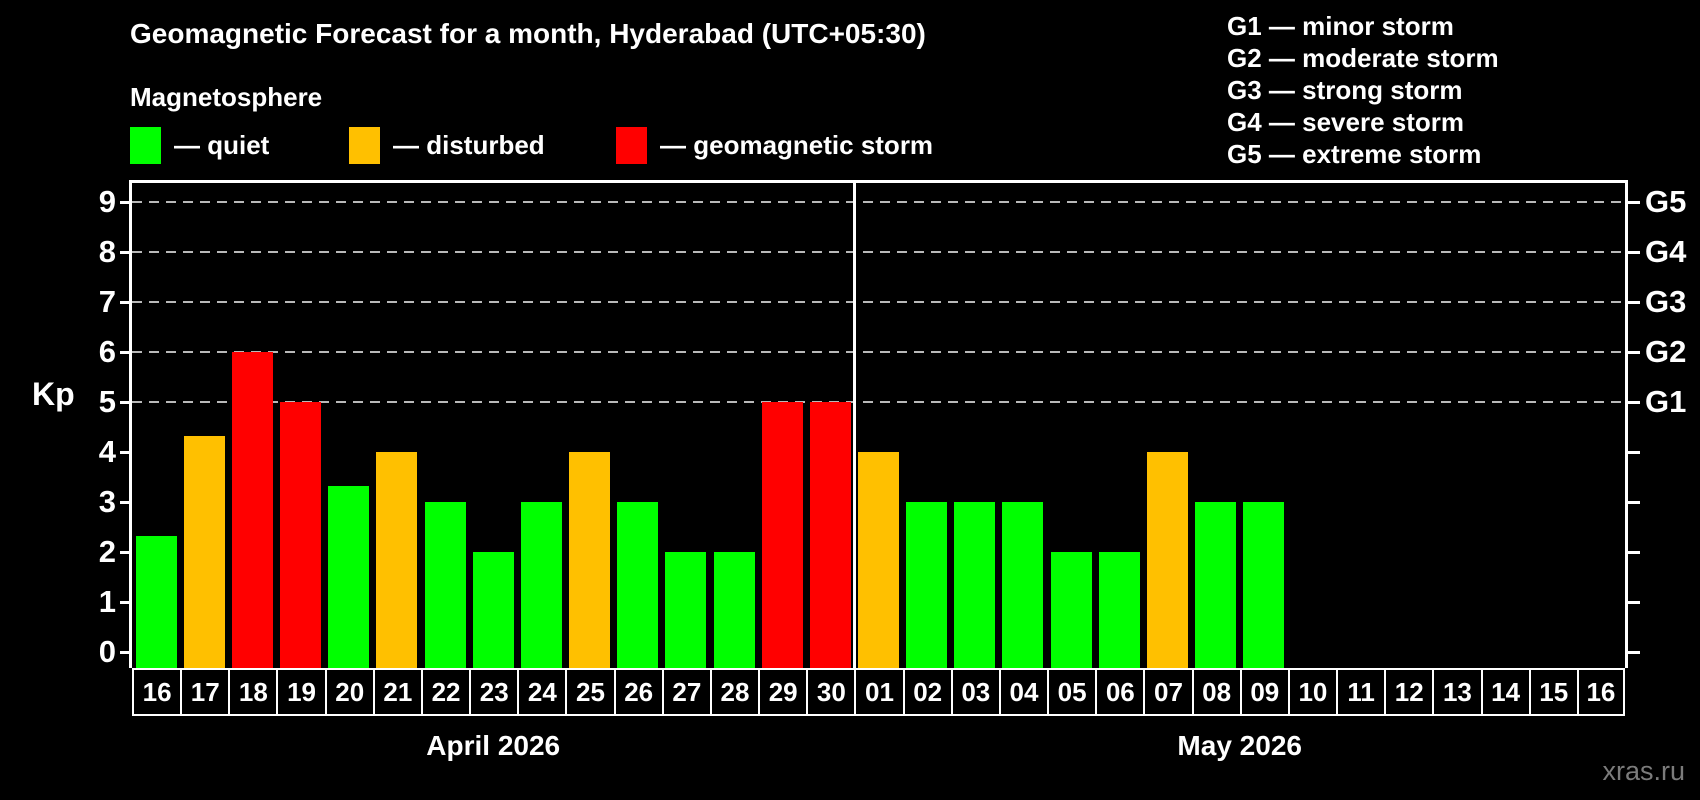 This screenshot has width=1700, height=800. Describe the element at coordinates (253, 692) in the screenshot. I see `day-label-box-18: 18` at that location.